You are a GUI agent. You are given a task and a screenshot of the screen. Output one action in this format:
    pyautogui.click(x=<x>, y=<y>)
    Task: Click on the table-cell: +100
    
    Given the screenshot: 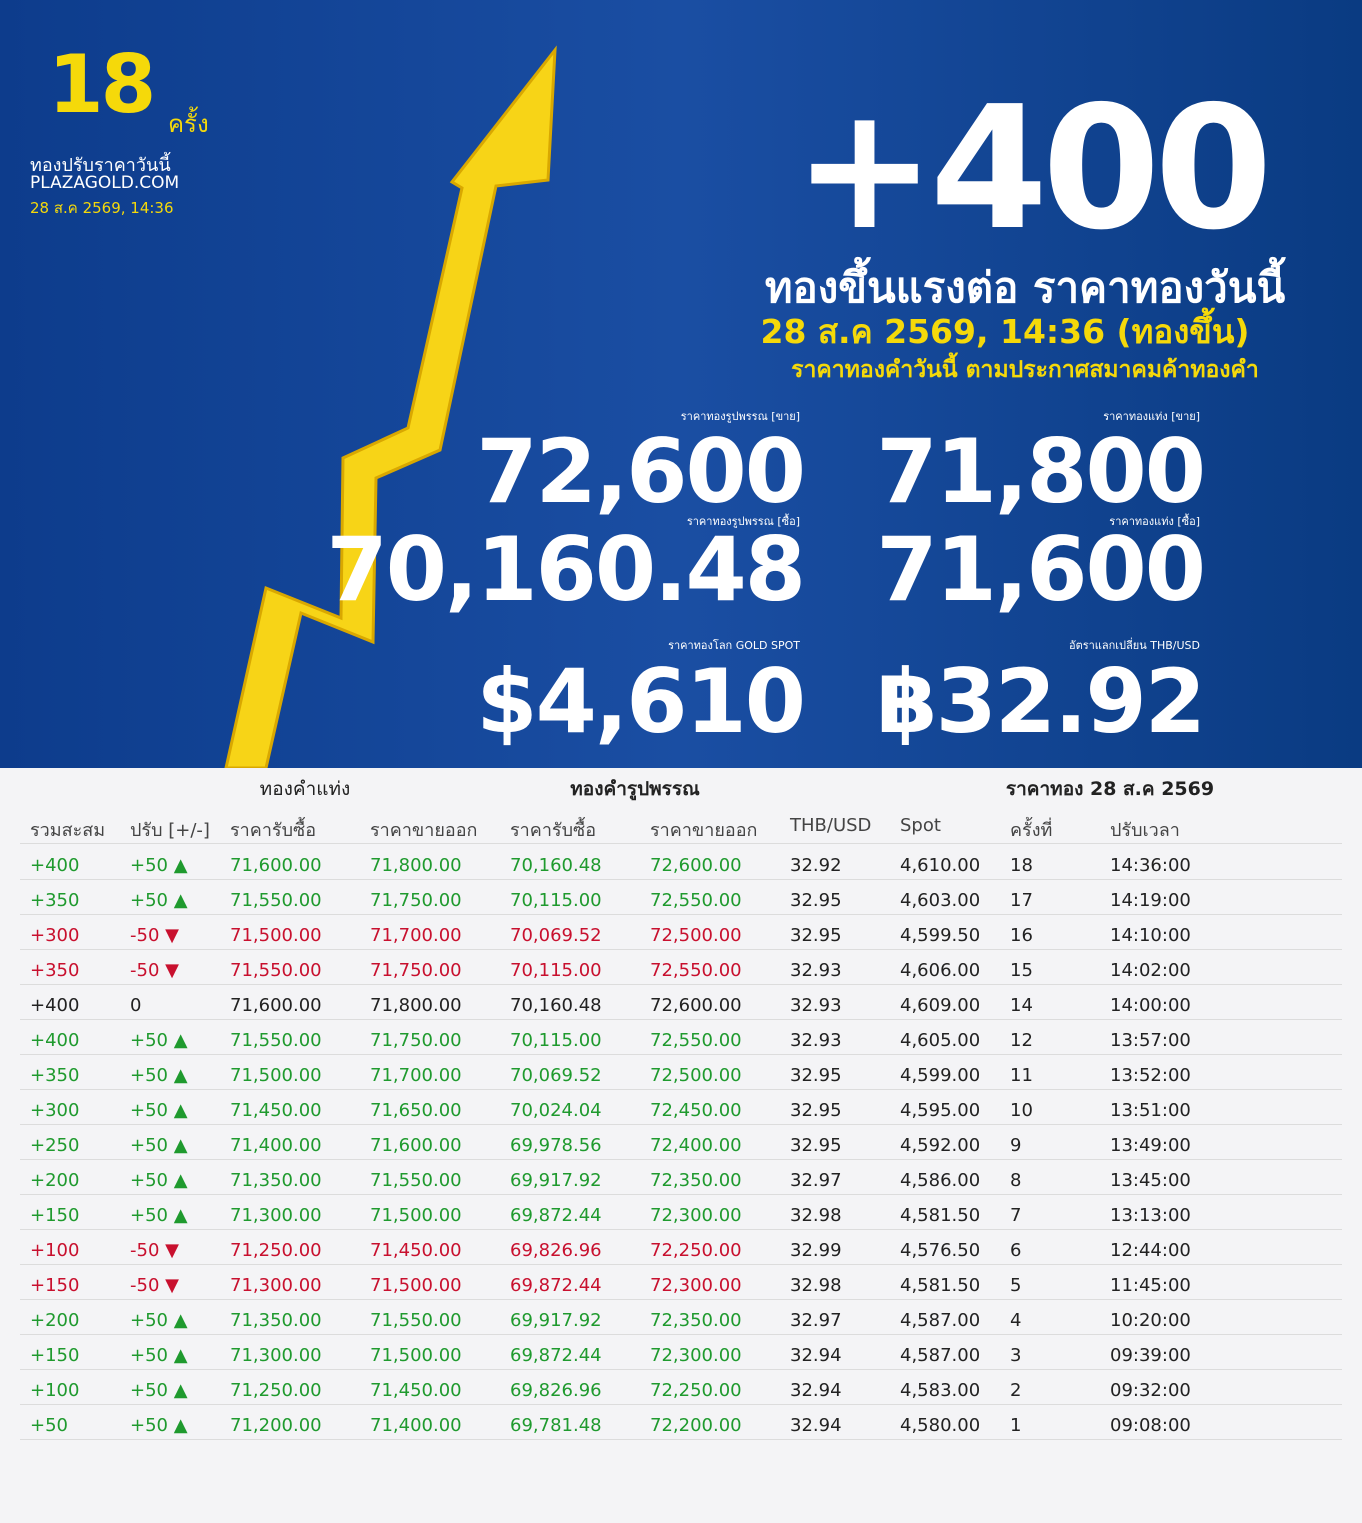 What is the action you would take?
    pyautogui.click(x=55, y=1390)
    